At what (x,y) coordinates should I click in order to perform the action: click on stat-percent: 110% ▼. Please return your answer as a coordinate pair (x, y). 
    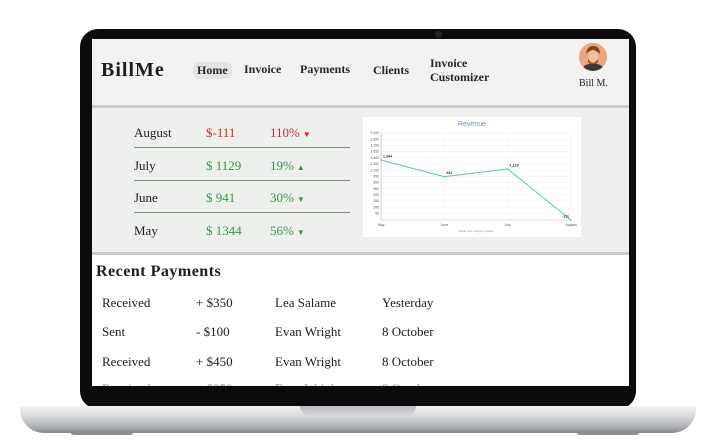
    Looking at the image, I should click on (290, 132).